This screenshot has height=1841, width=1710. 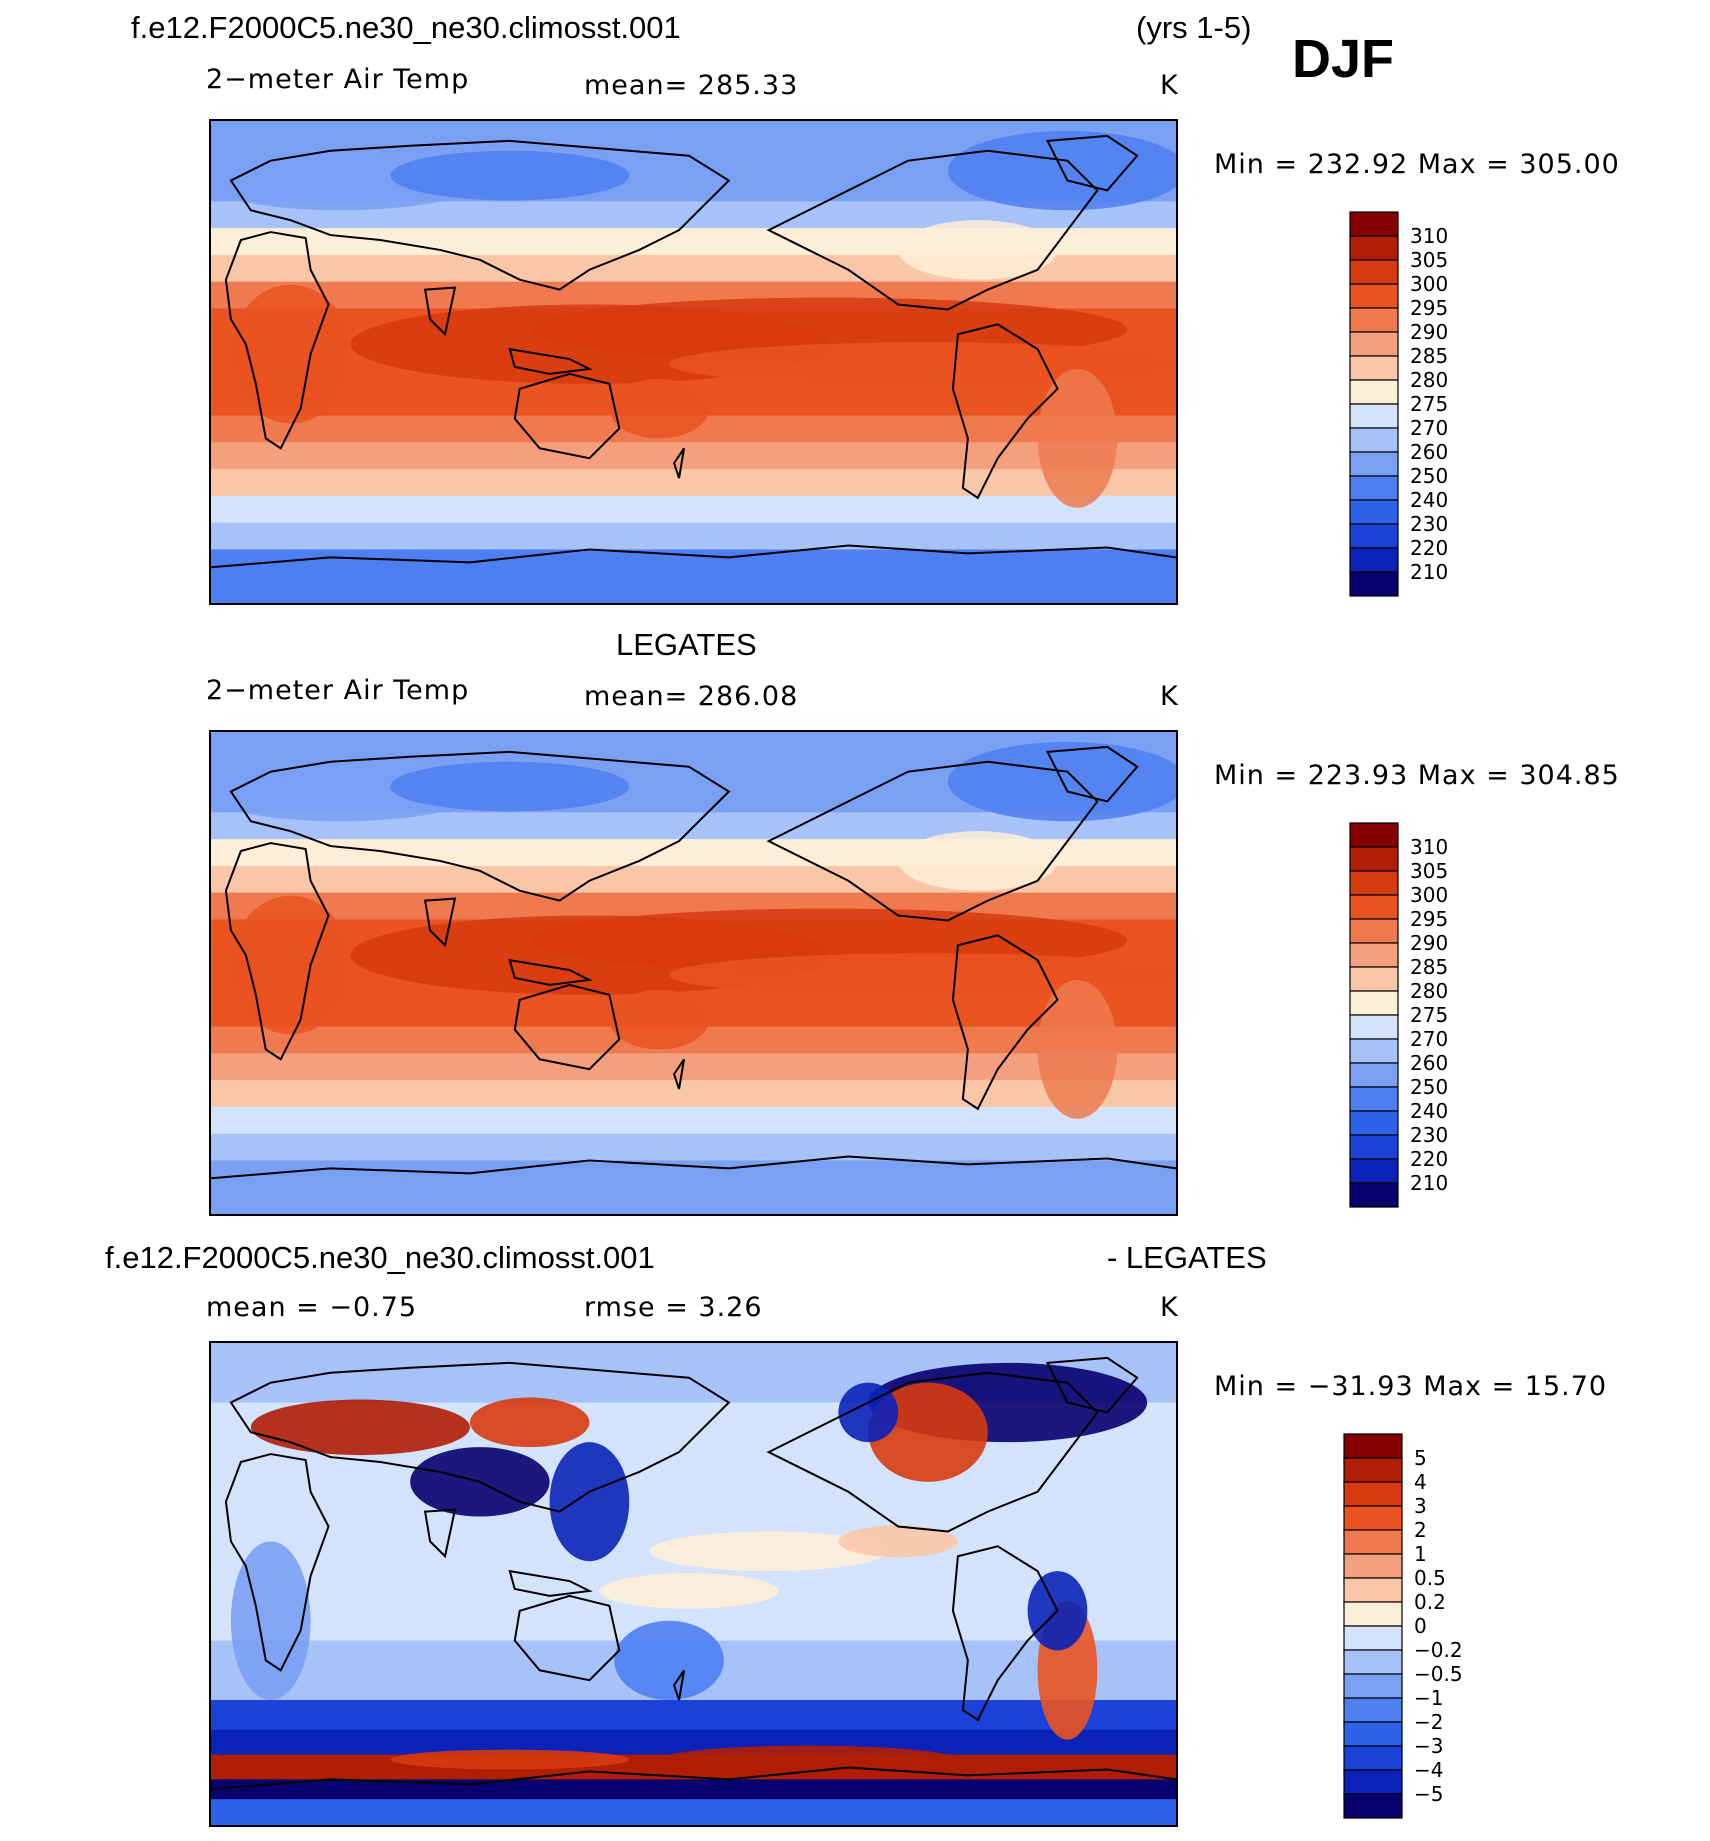 I want to click on panel-obs-coastlines, so click(x=693, y=962).